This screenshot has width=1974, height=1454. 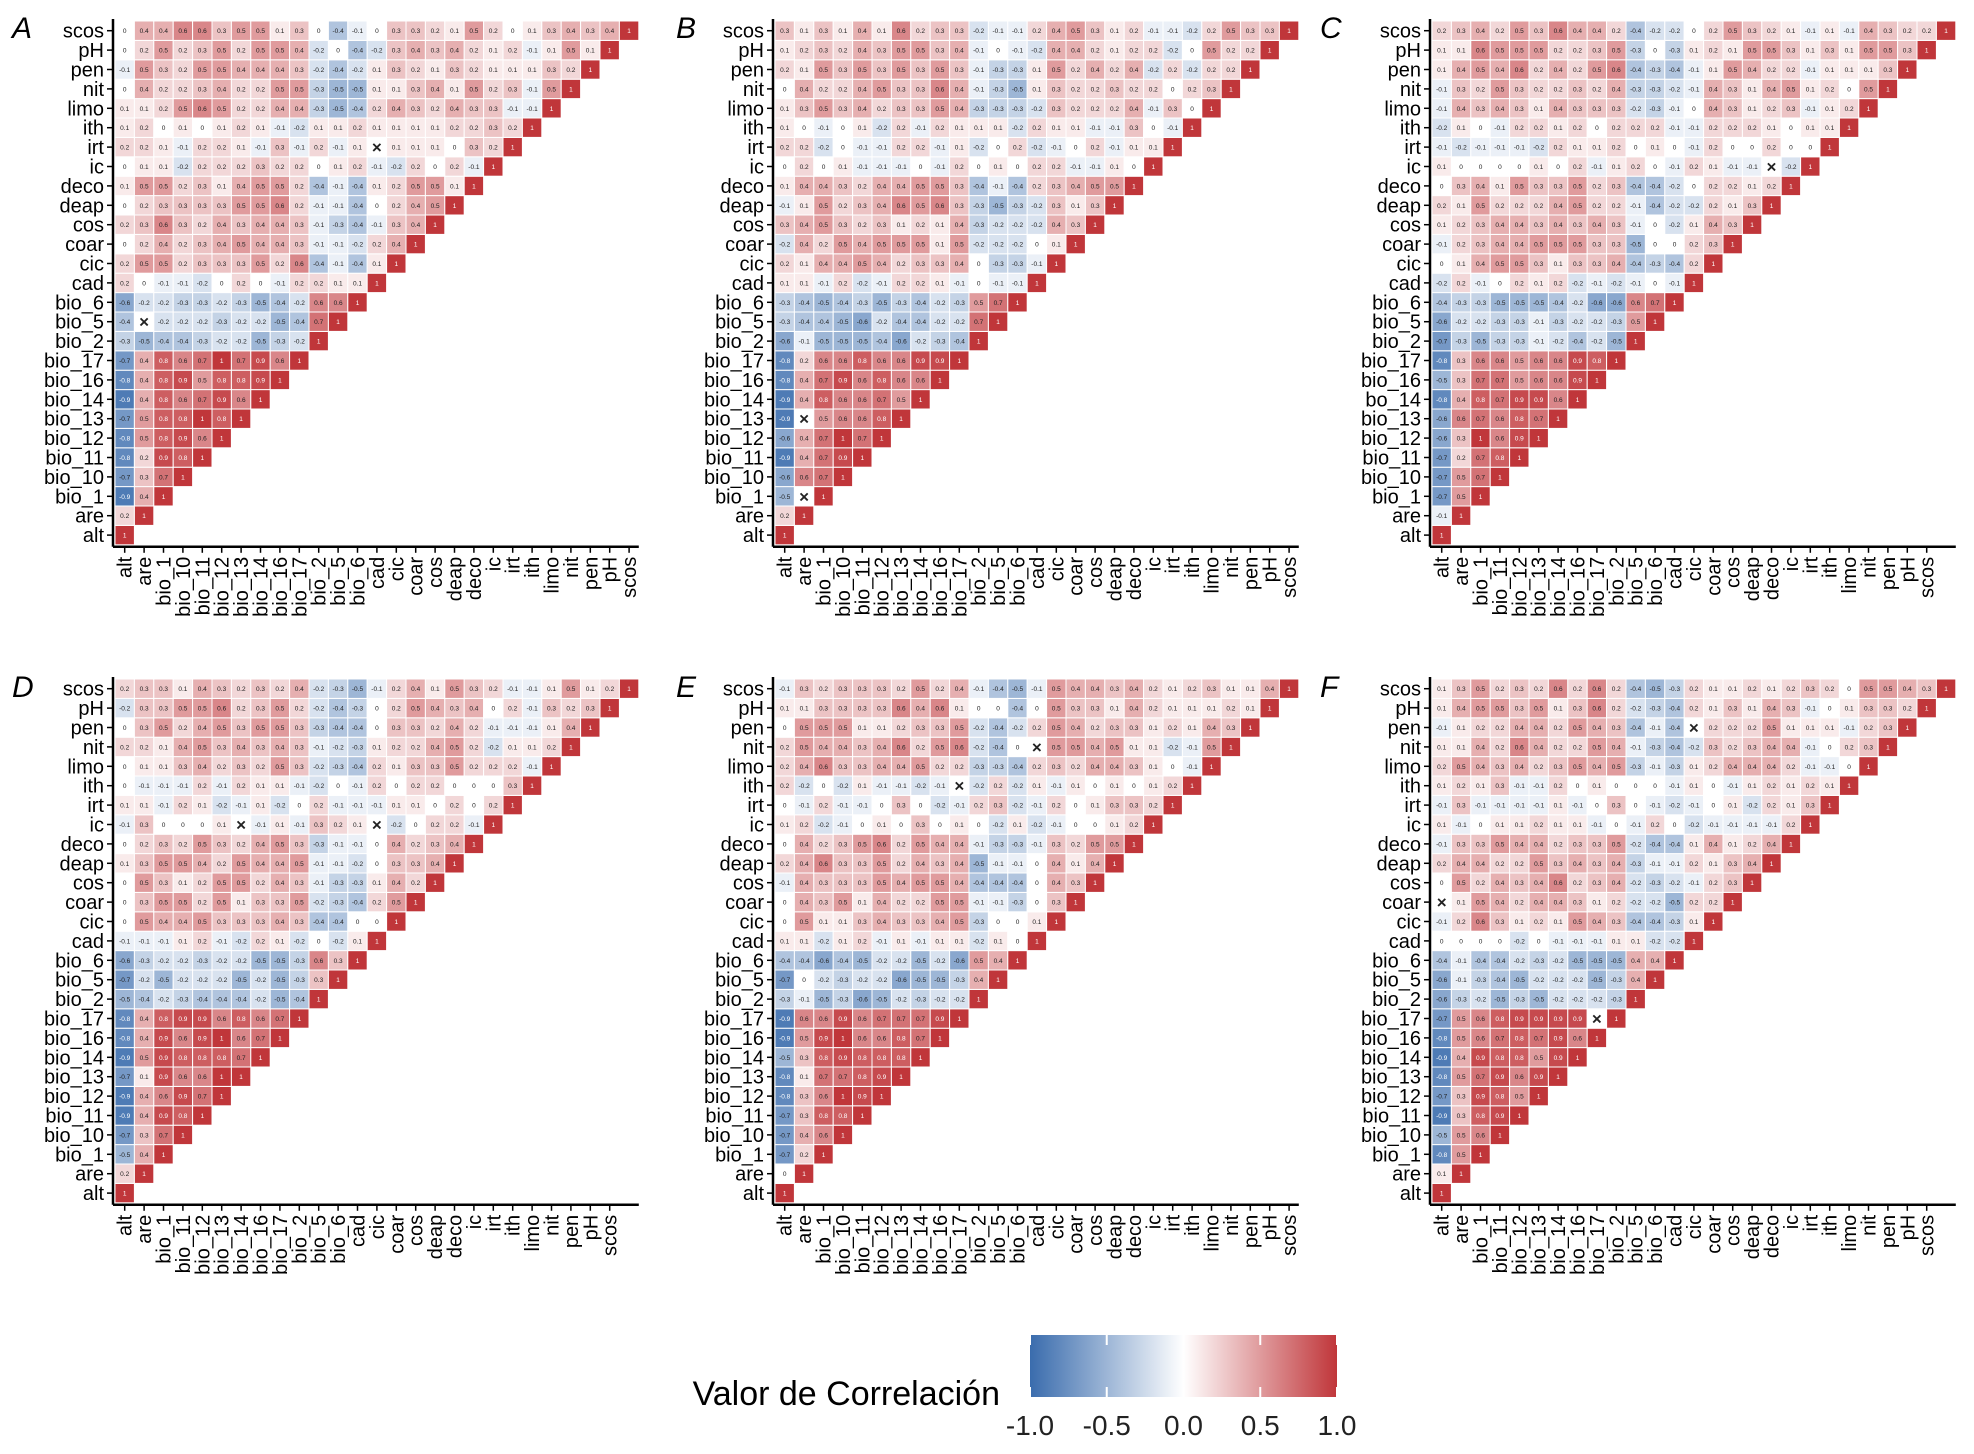 I want to click on cell-value: -0.6, so click(x=1597, y=303).